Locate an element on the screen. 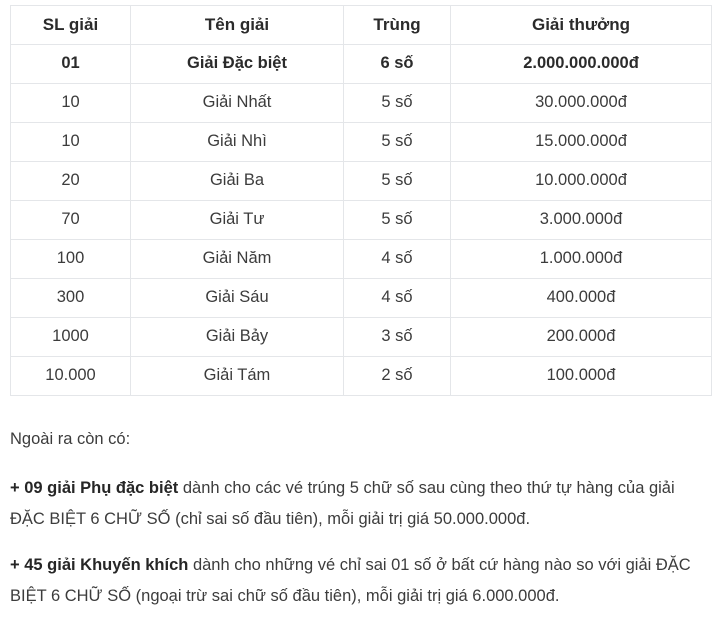 Image resolution: width=720 pixels, height=627 pixels. cell-prize-value: 10.000.000đ is located at coordinates (581, 181).